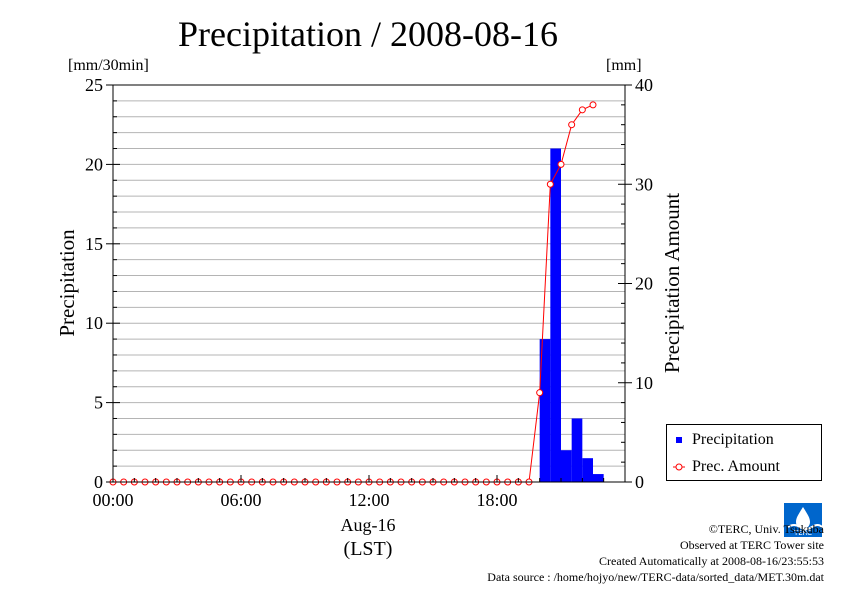  Describe the element at coordinates (672, 283) in the screenshot. I see `y2-axis-label: Precipitation Amount` at that location.